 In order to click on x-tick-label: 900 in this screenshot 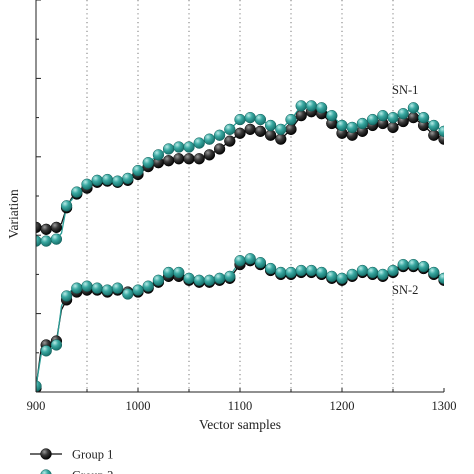, I will do `click(36, 406)`.